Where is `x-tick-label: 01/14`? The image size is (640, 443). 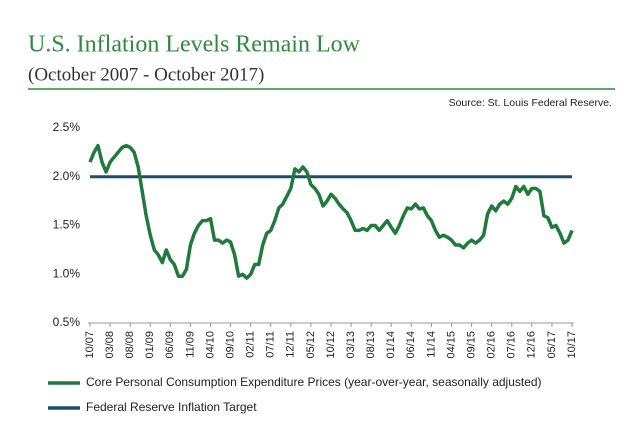
x-tick-label: 01/14 is located at coordinates (391, 345).